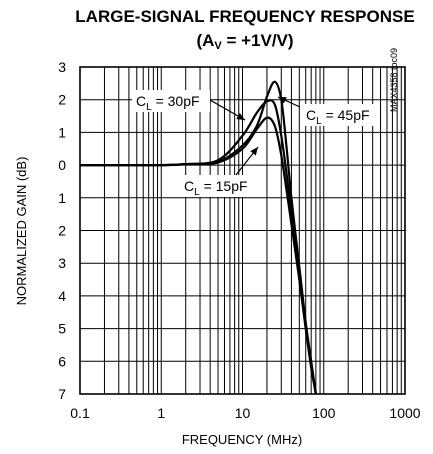 The width and height of the screenshot is (433, 454). Describe the element at coordinates (244, 41) in the screenshot. I see `chart-title-line2: (AV = +1V/V)` at that location.